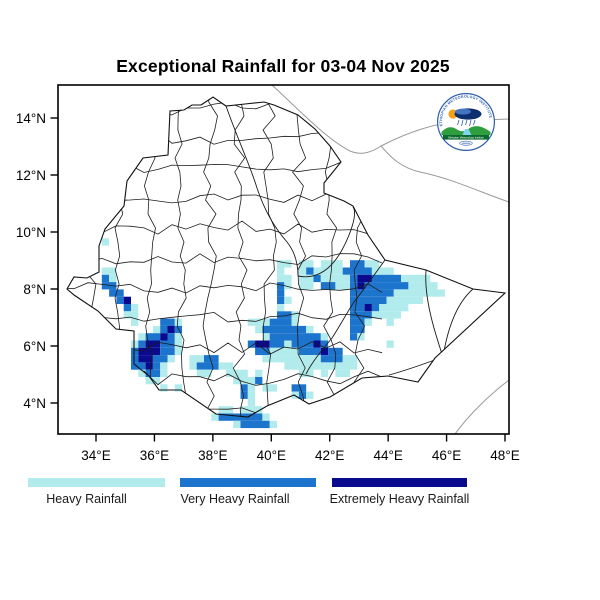 The width and height of the screenshot is (600, 600). What do you see at coordinates (445, 174) in the screenshot?
I see `djibouti-somalia-border-line` at bounding box center [445, 174].